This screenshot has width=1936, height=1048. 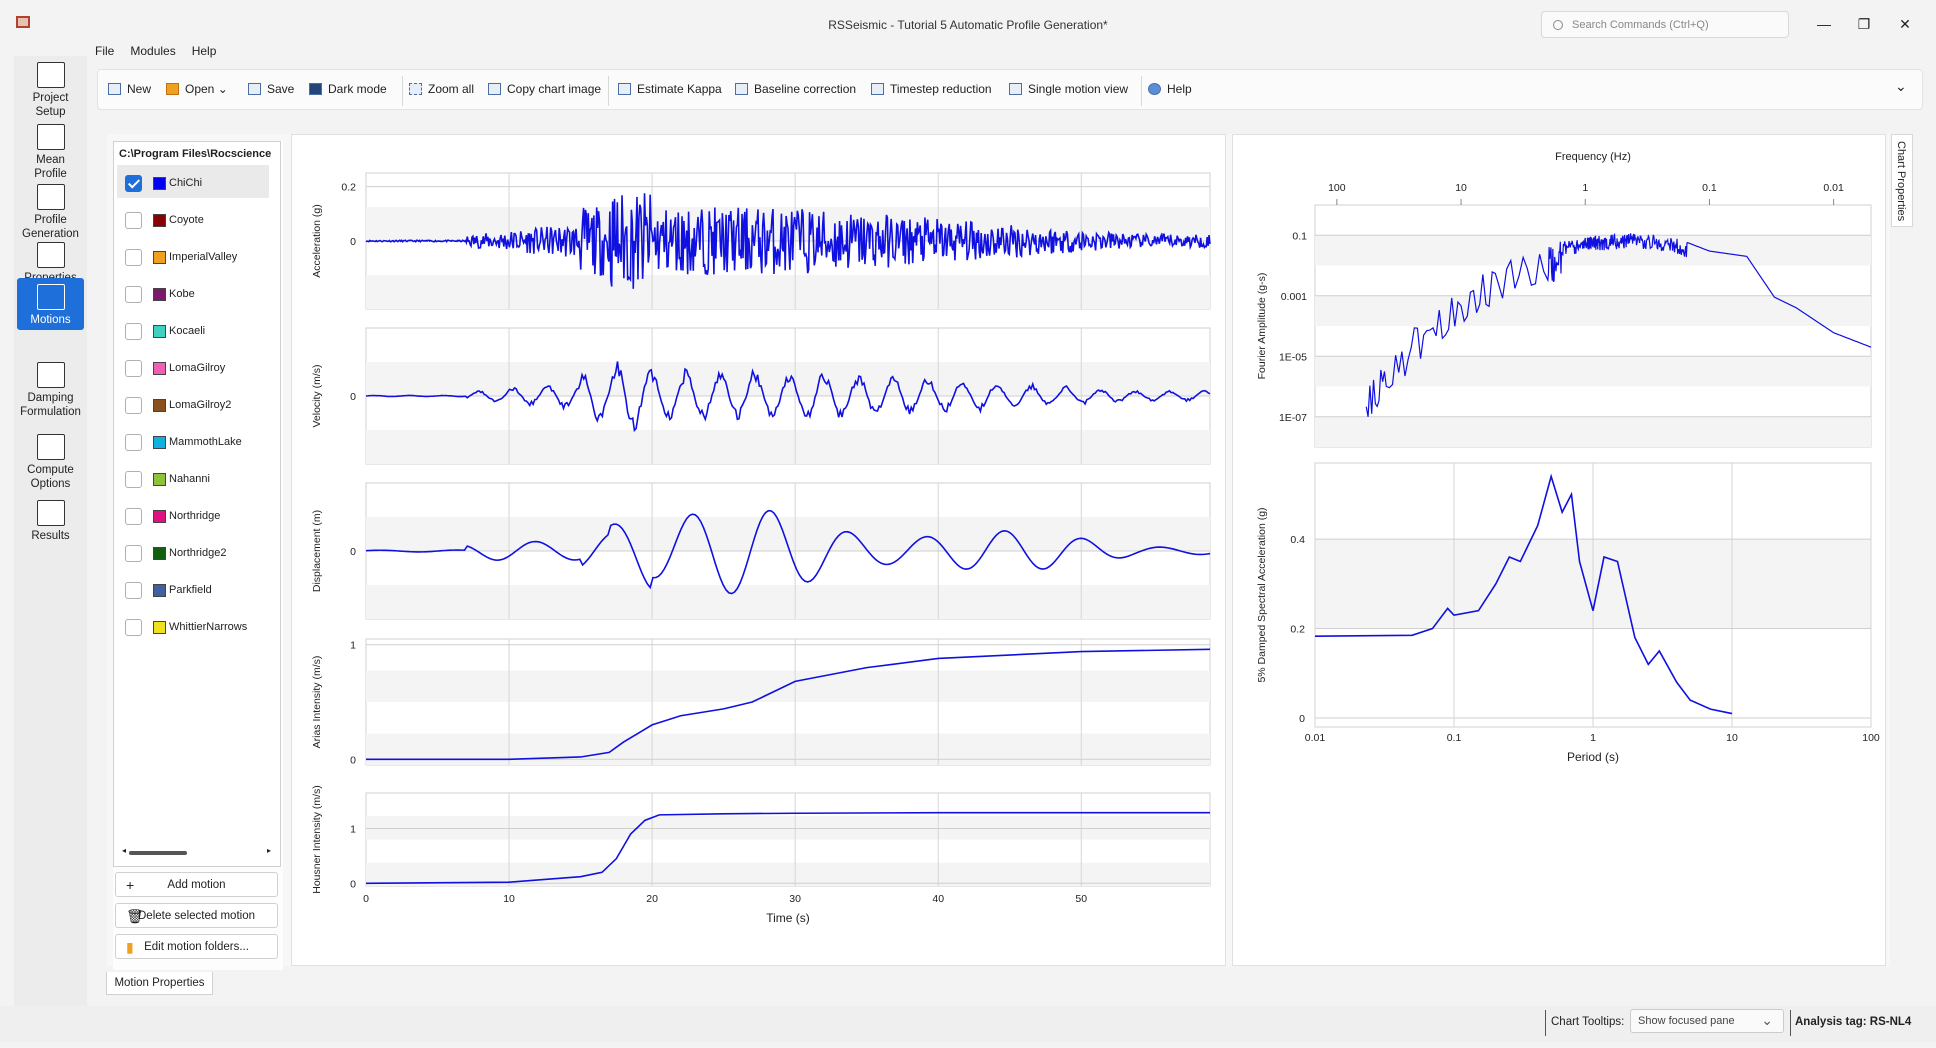 What do you see at coordinates (624, 89) in the screenshot?
I see `kappa-icon` at bounding box center [624, 89].